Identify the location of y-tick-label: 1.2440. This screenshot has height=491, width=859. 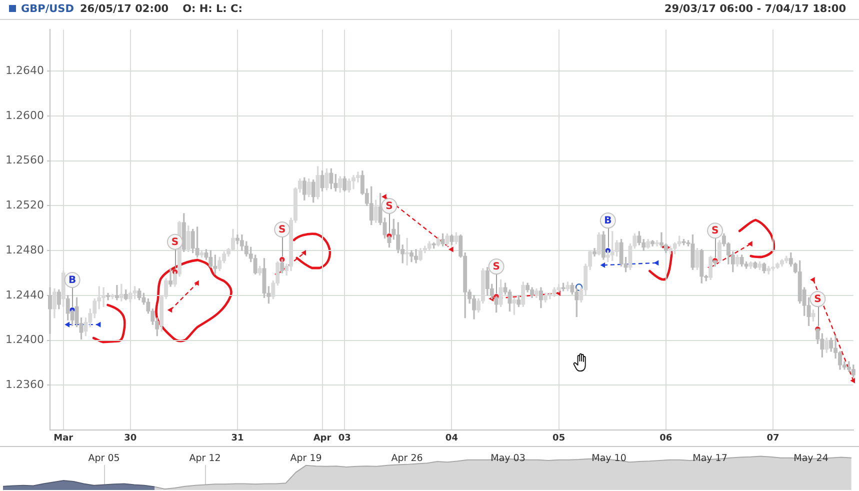
(25, 295).